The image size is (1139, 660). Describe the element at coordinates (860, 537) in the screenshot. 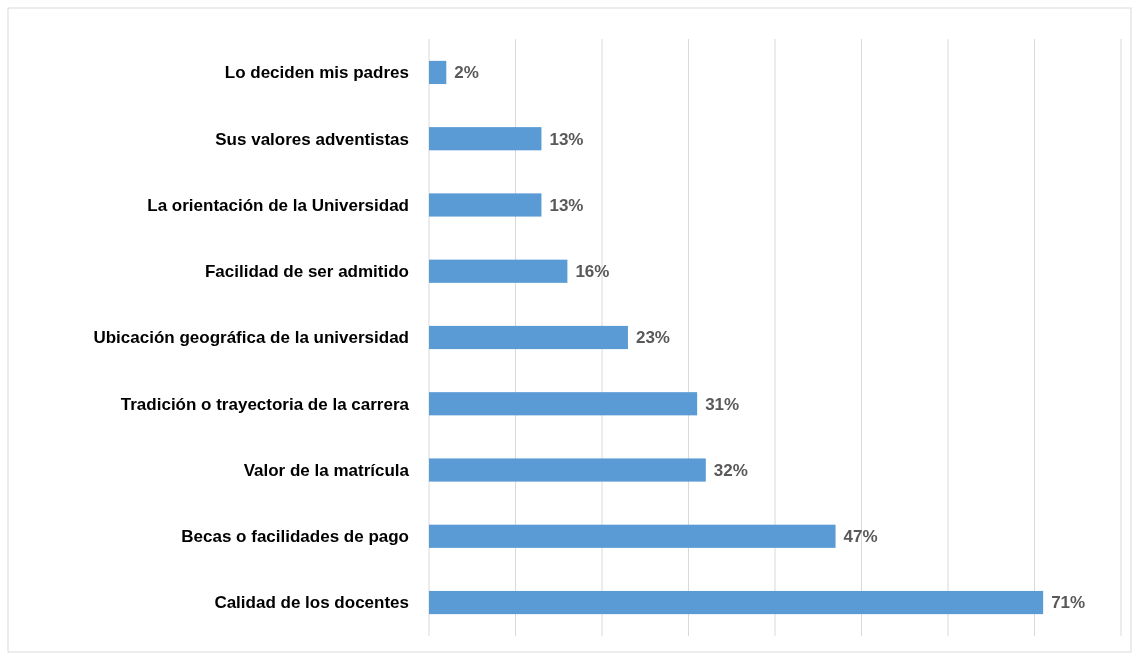

I see `data-label: 47%` at that location.